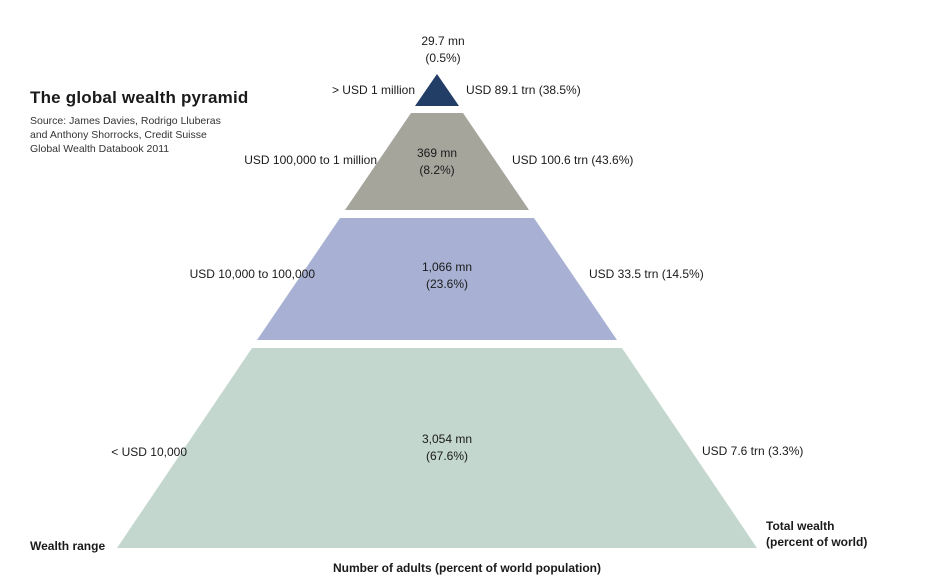 This screenshot has height=587, width=935. I want to click on total-wealth-axis-line1: Total wealth, so click(800, 526).